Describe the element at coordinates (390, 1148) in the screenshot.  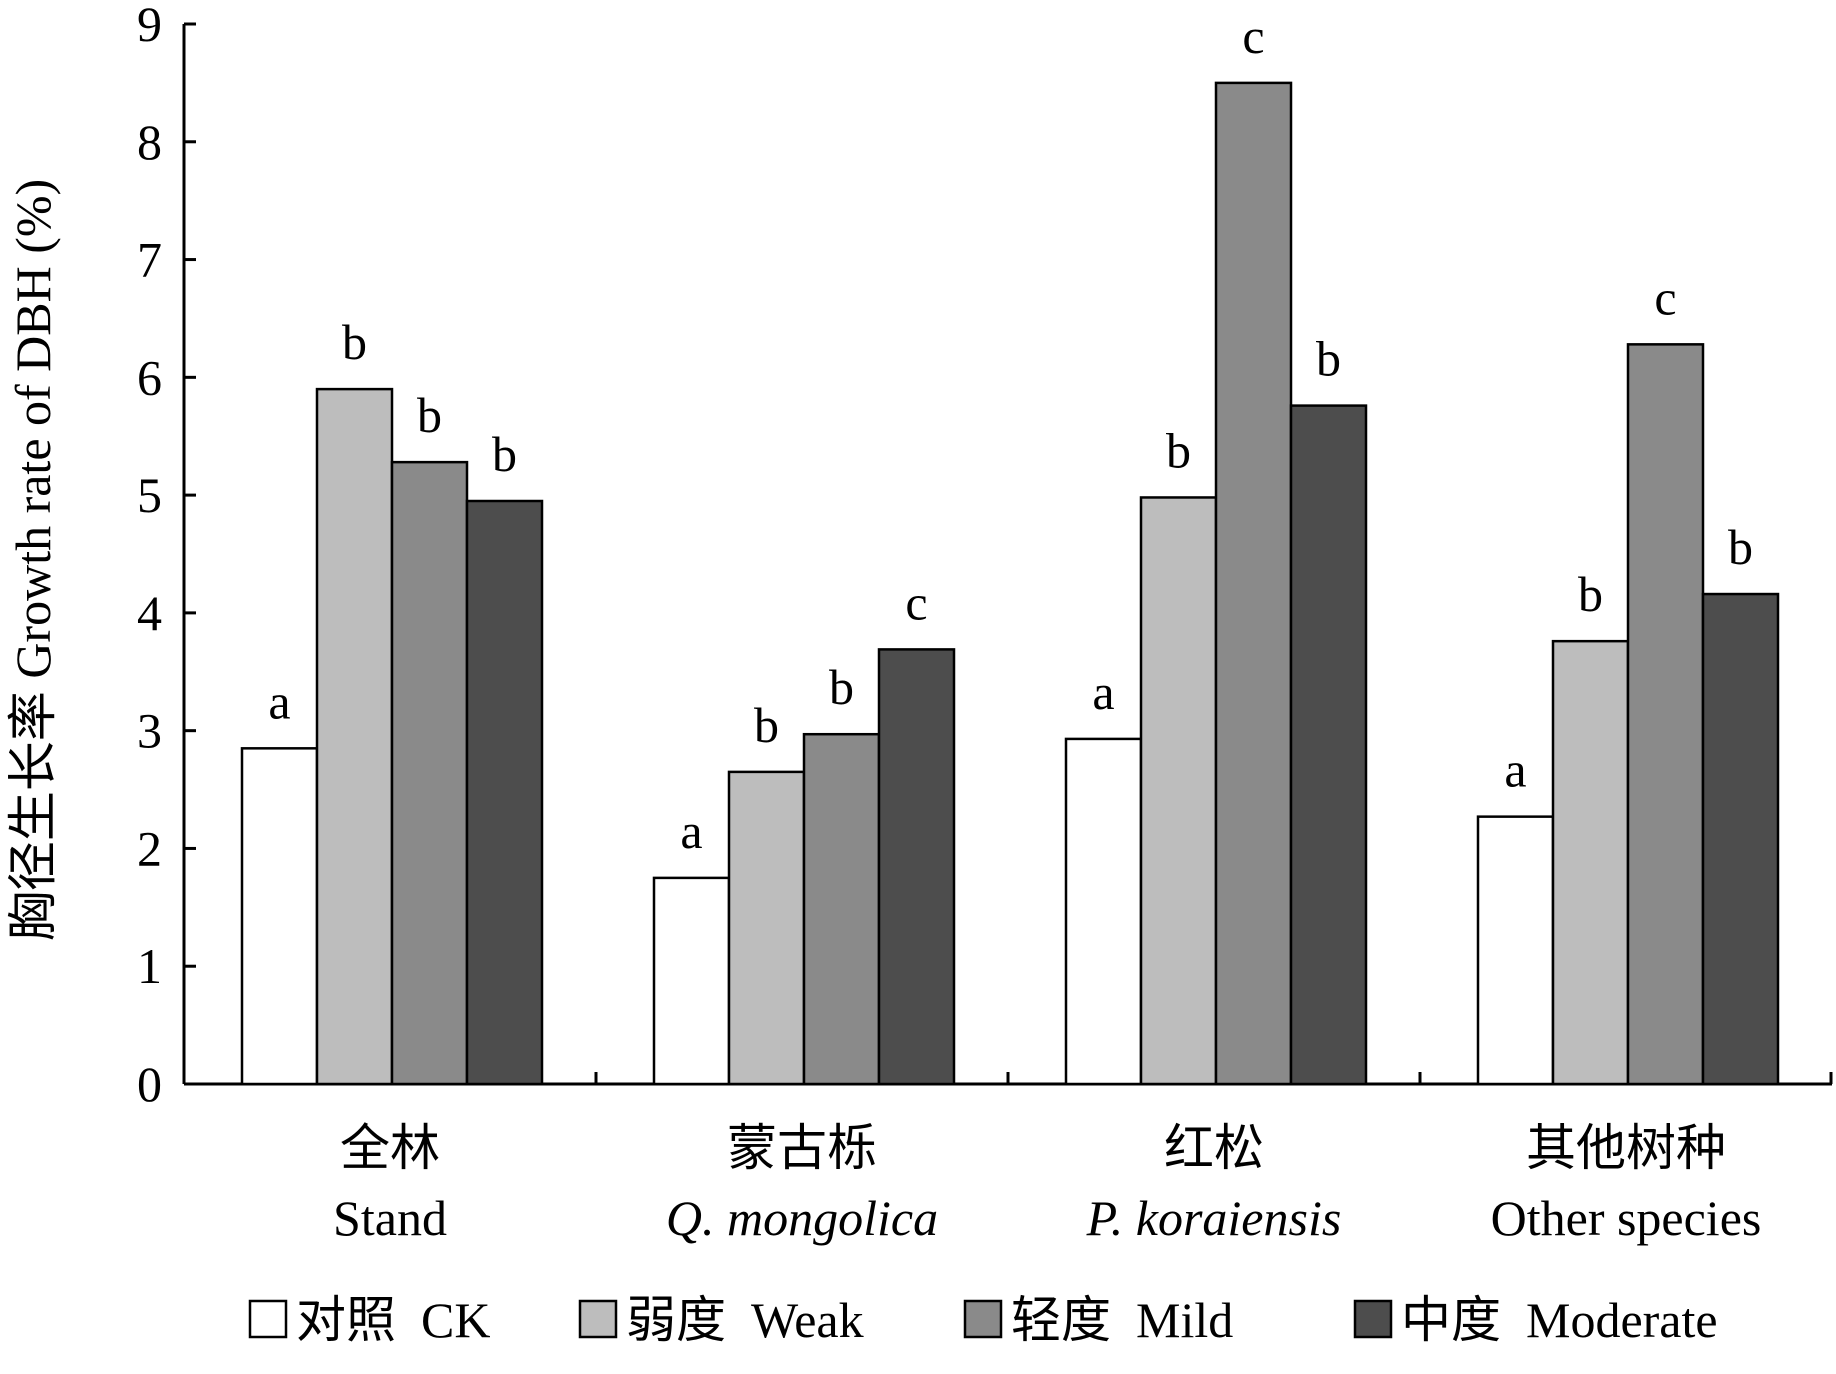
I see `category-label-zh: 全林` at that location.